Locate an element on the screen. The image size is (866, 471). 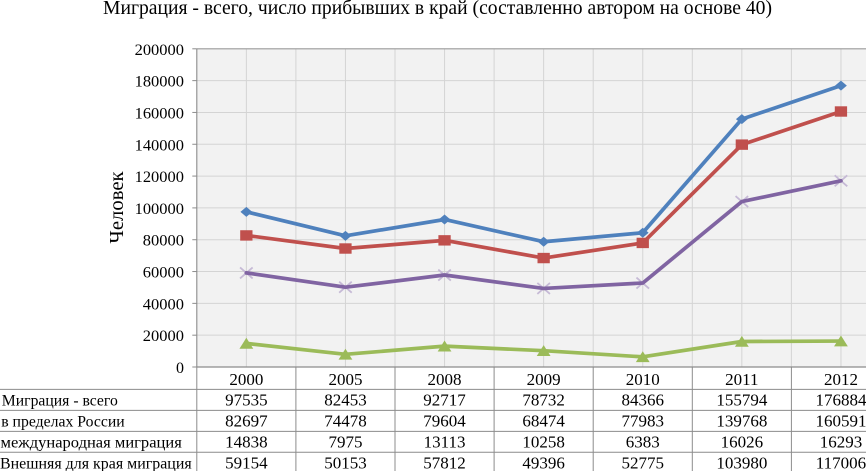
svg-text: 2000 is located at coordinates (246, 379).